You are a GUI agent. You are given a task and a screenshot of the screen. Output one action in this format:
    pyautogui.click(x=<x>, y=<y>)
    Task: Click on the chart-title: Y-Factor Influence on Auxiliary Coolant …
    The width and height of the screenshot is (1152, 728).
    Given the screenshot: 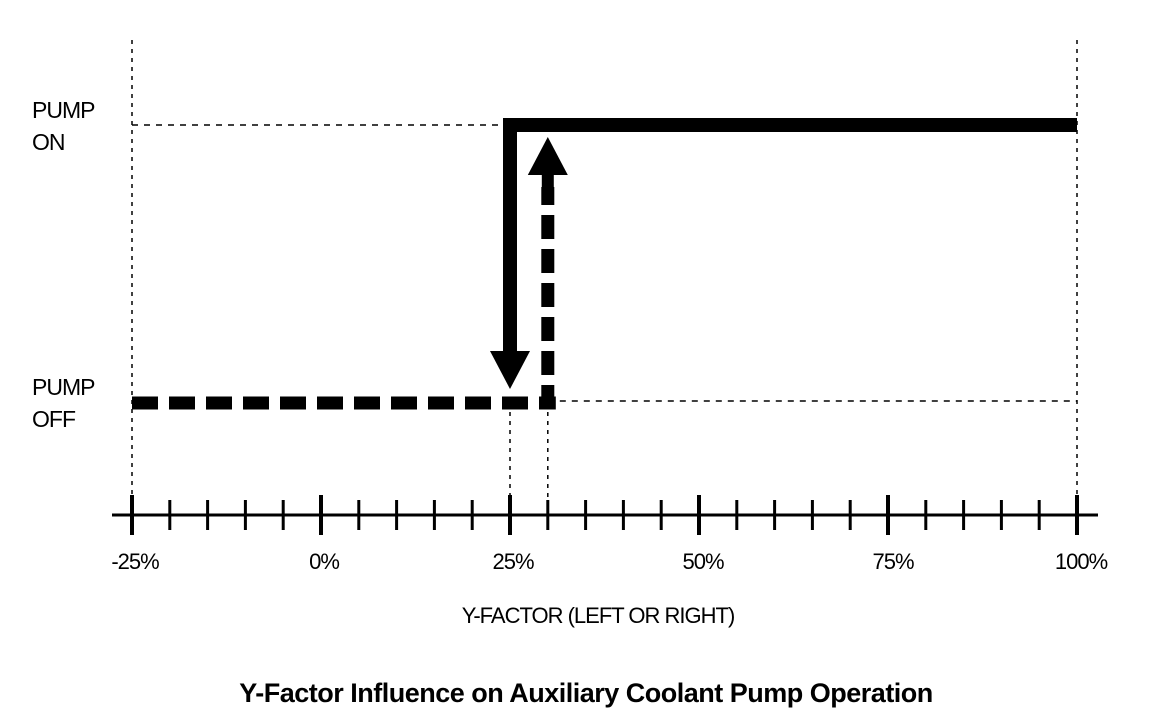 What is the action you would take?
    pyautogui.click(x=586, y=693)
    